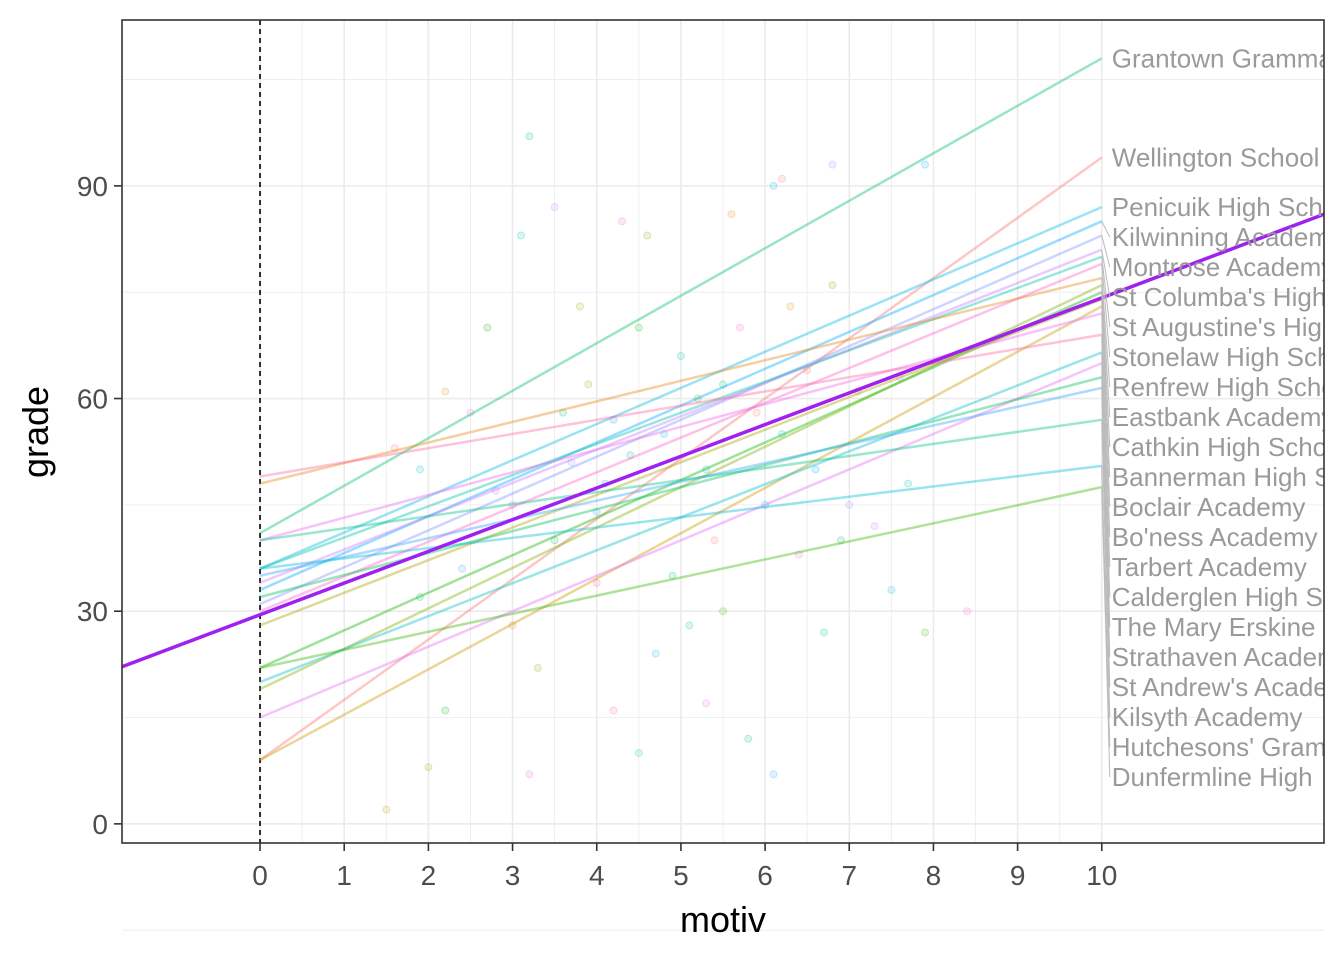 This screenshot has height=965, width=1344. What do you see at coordinates (1228, 687) in the screenshot?
I see `school-label: St Andrew's Academy` at bounding box center [1228, 687].